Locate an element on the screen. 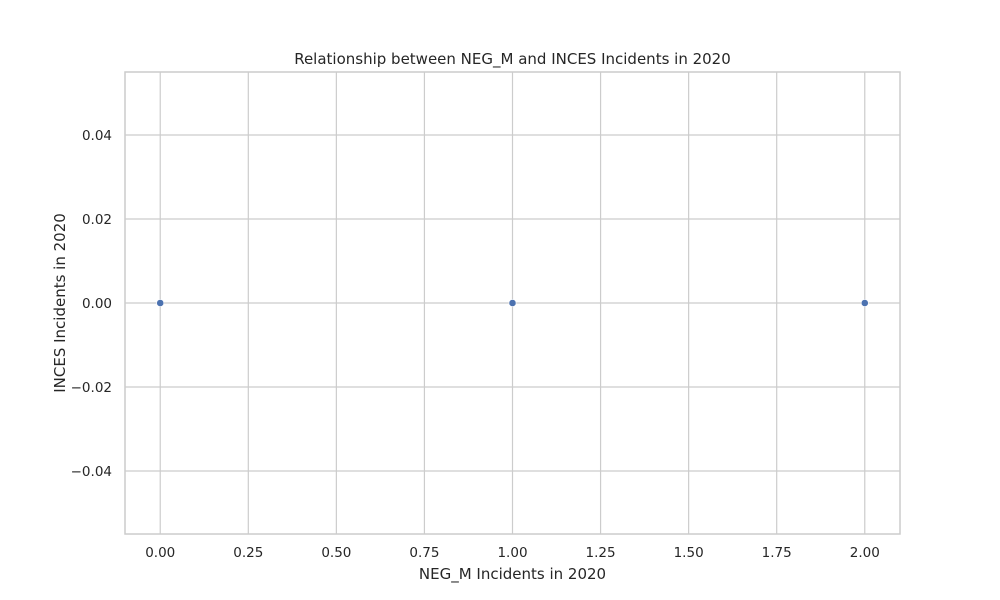 The image size is (1000, 600). x-axis-label: NEG_M Incidents in 2020 is located at coordinates (512, 574).